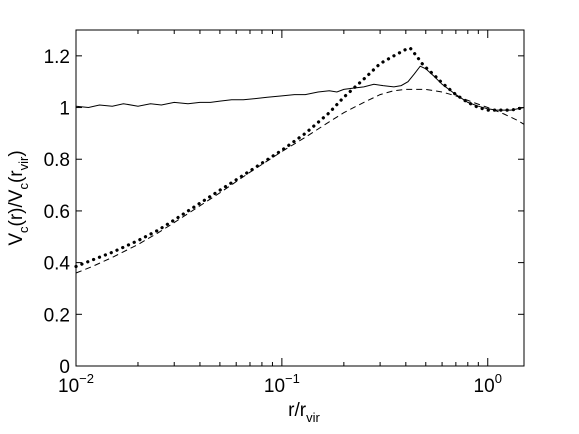  What do you see at coordinates (274, 386) in the screenshot?
I see `x-tick-base-1: 10` at bounding box center [274, 386].